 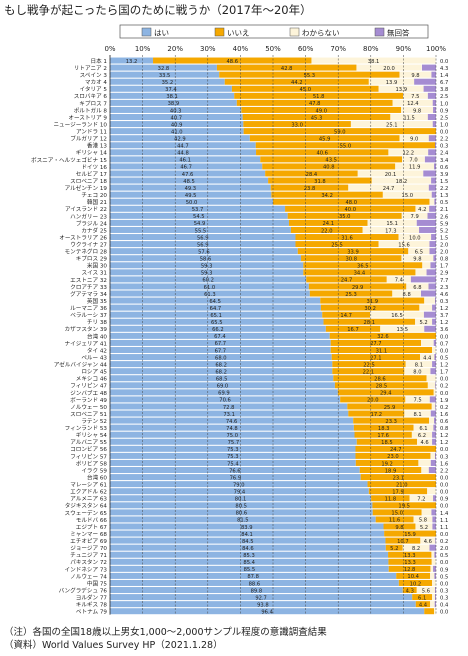 I want to click on value-label-no: 22.1, so click(x=369, y=372).